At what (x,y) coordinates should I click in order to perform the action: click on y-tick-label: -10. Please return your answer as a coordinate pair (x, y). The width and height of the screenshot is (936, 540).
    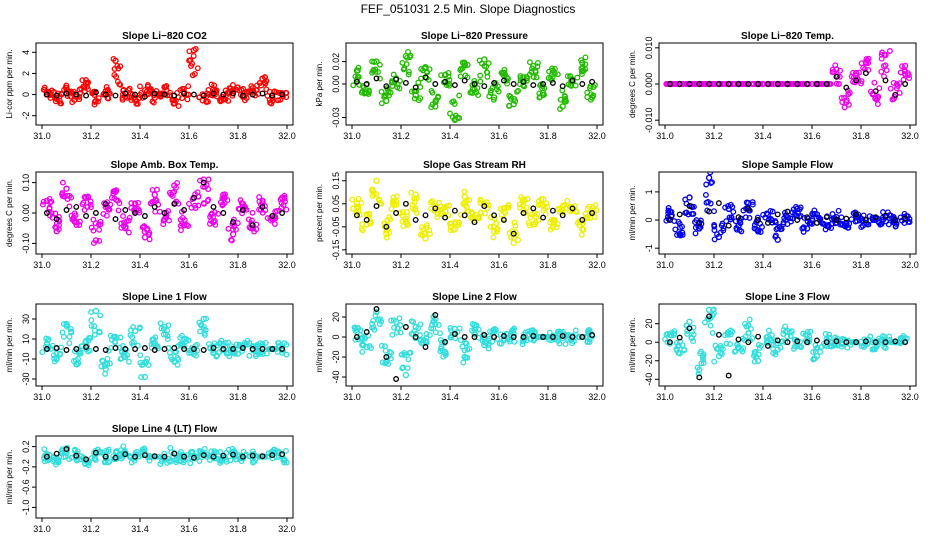
    Looking at the image, I should click on (26, 358).